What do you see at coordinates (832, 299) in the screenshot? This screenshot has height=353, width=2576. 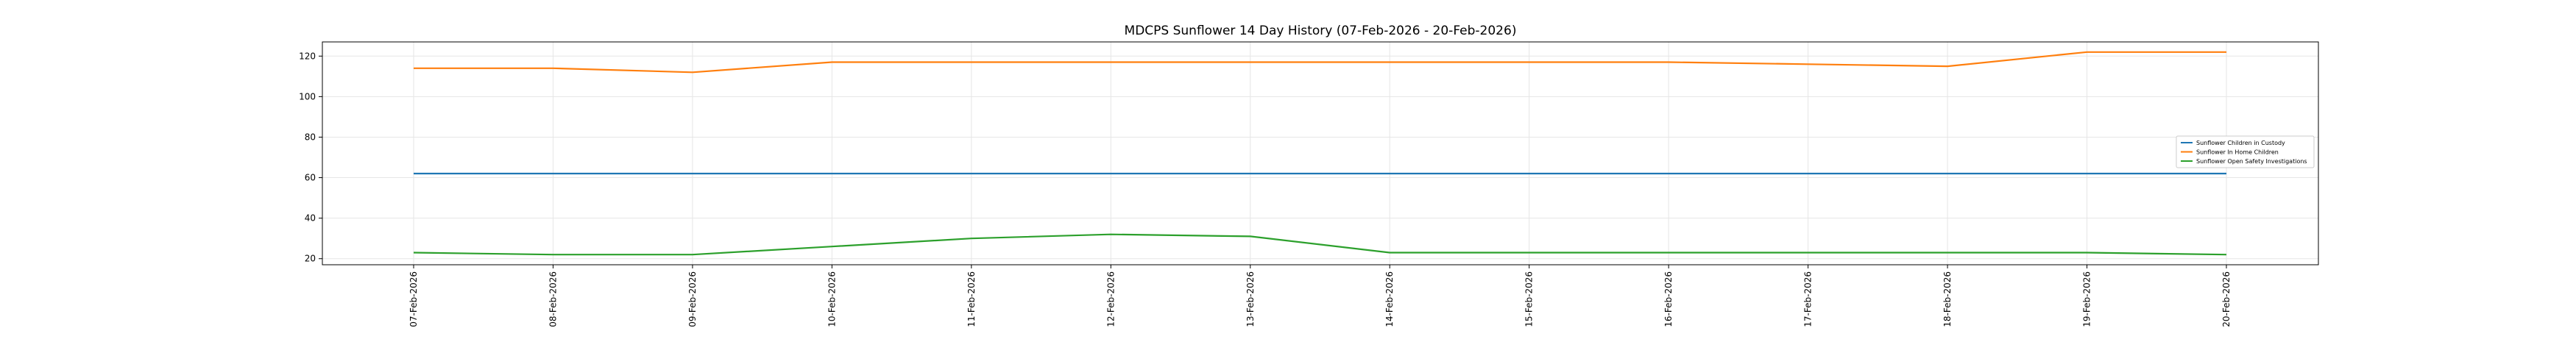 I see `x-tick-label: 10-Feb-2026` at bounding box center [832, 299].